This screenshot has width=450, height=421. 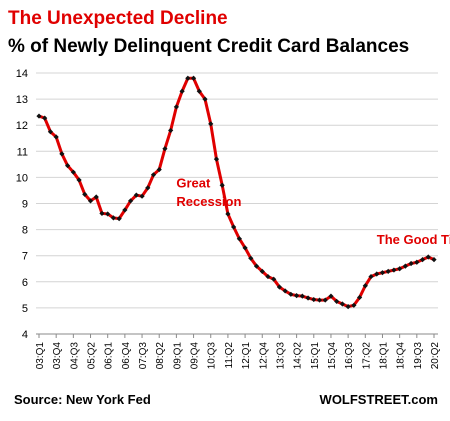 What do you see at coordinates (332, 356) in the screenshot?
I see `x-tick-label: 15:Q4` at bounding box center [332, 356].